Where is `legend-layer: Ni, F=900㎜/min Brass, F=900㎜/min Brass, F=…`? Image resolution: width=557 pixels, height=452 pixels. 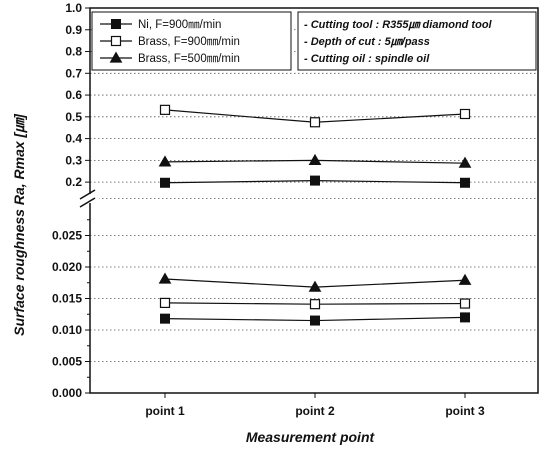
legend-layer: Ni, F=900㎜/min Brass, F=900㎜/min Brass, F=… is located at coordinates (314, 41).